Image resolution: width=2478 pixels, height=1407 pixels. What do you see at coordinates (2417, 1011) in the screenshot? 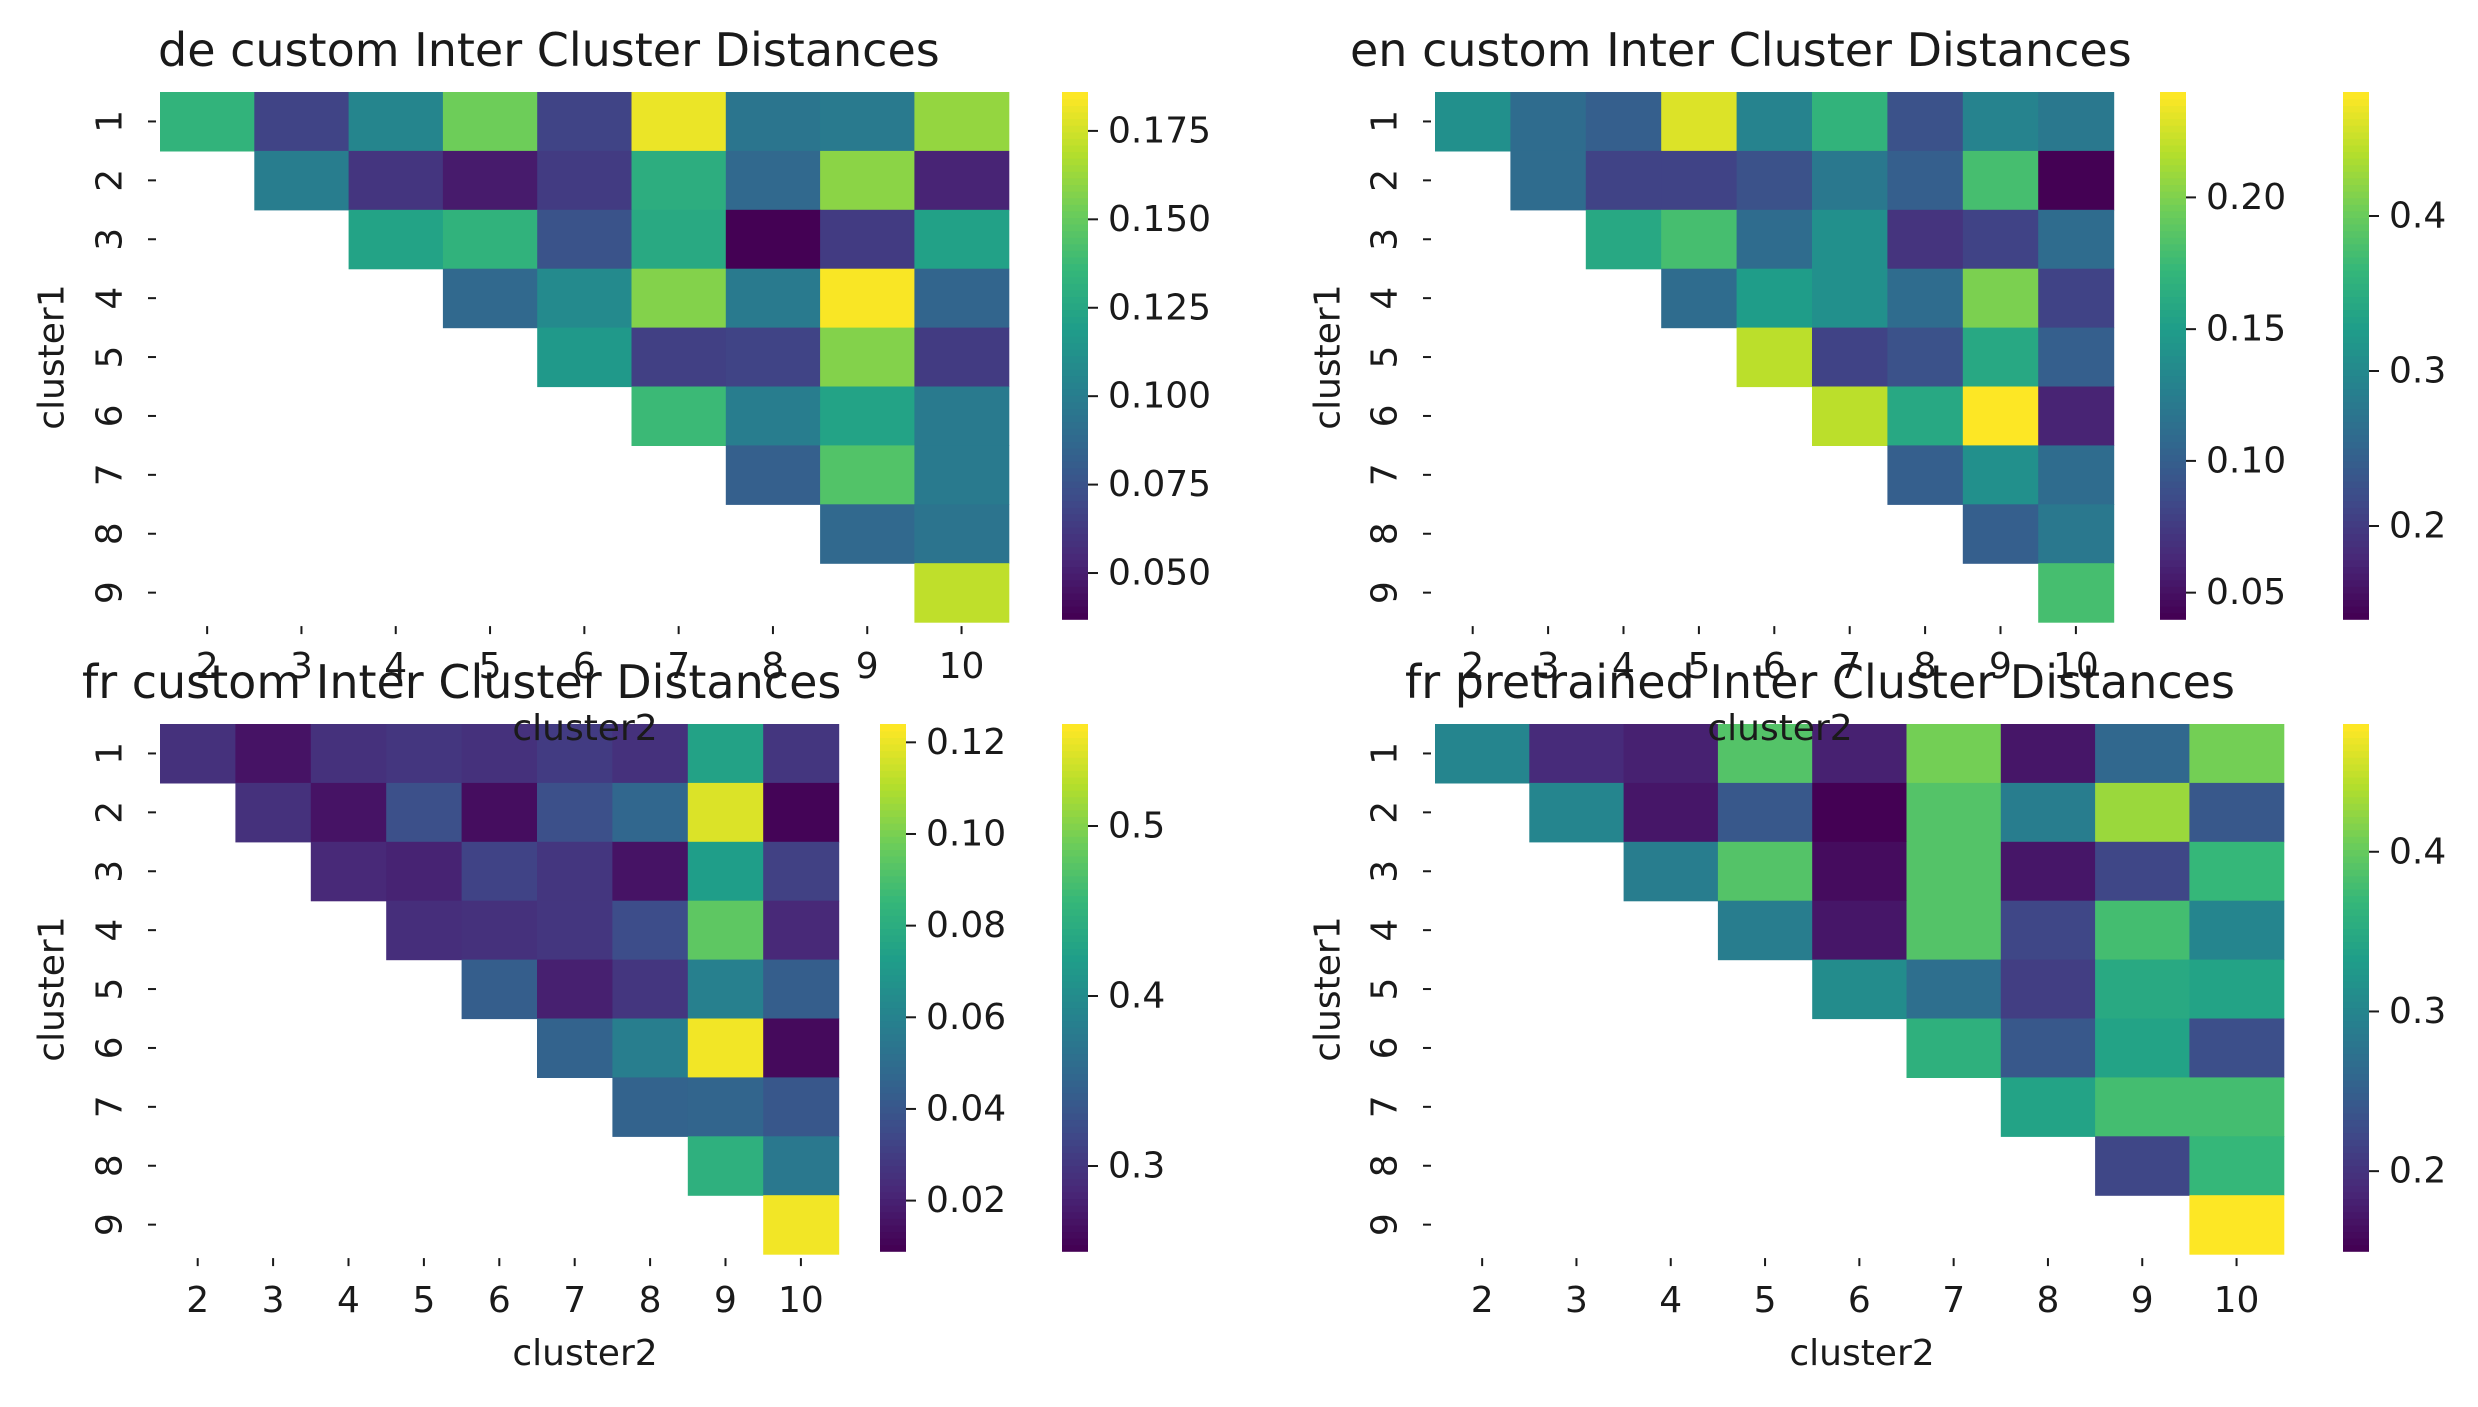
I see `colorbar-tick-label: 0.3` at bounding box center [2417, 1011].